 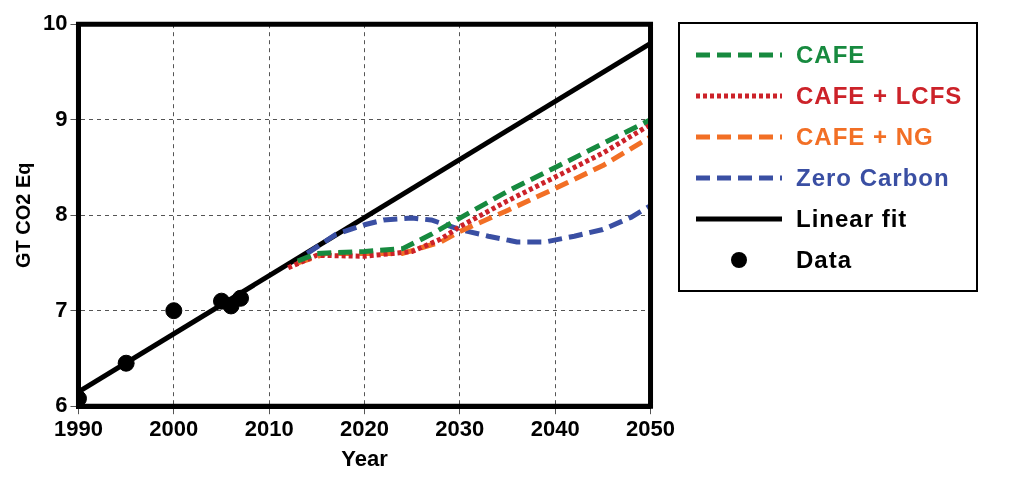 I want to click on x-tick-label: 2050, so click(x=651, y=429).